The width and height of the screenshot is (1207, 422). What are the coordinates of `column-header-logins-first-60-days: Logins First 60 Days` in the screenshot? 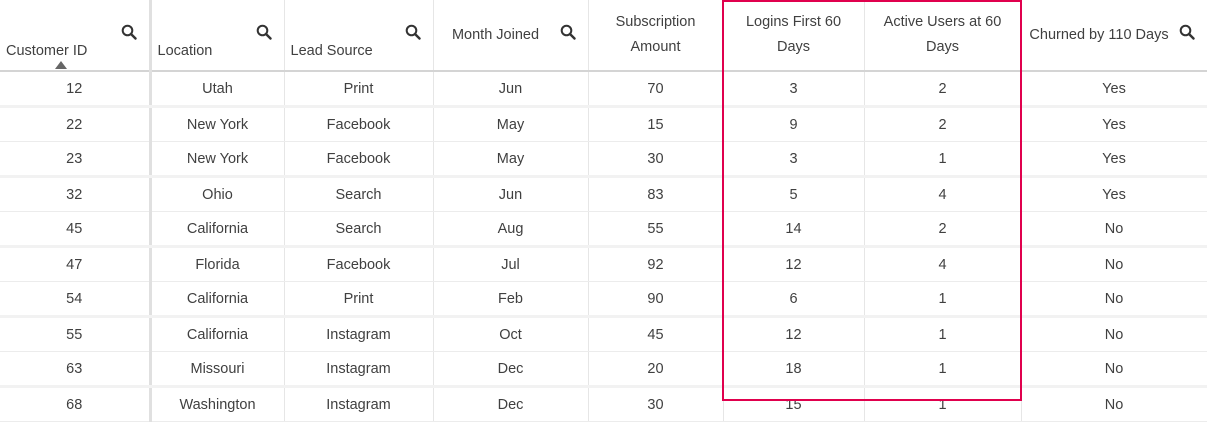 It's located at (794, 36).